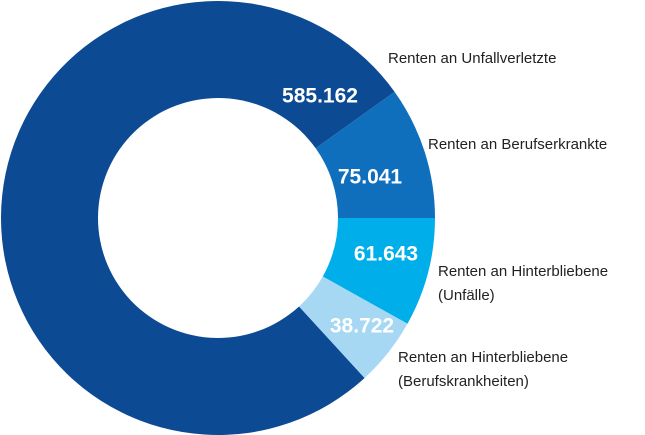  I want to click on category-label: Renten an Unfallverletzte, so click(472, 58).